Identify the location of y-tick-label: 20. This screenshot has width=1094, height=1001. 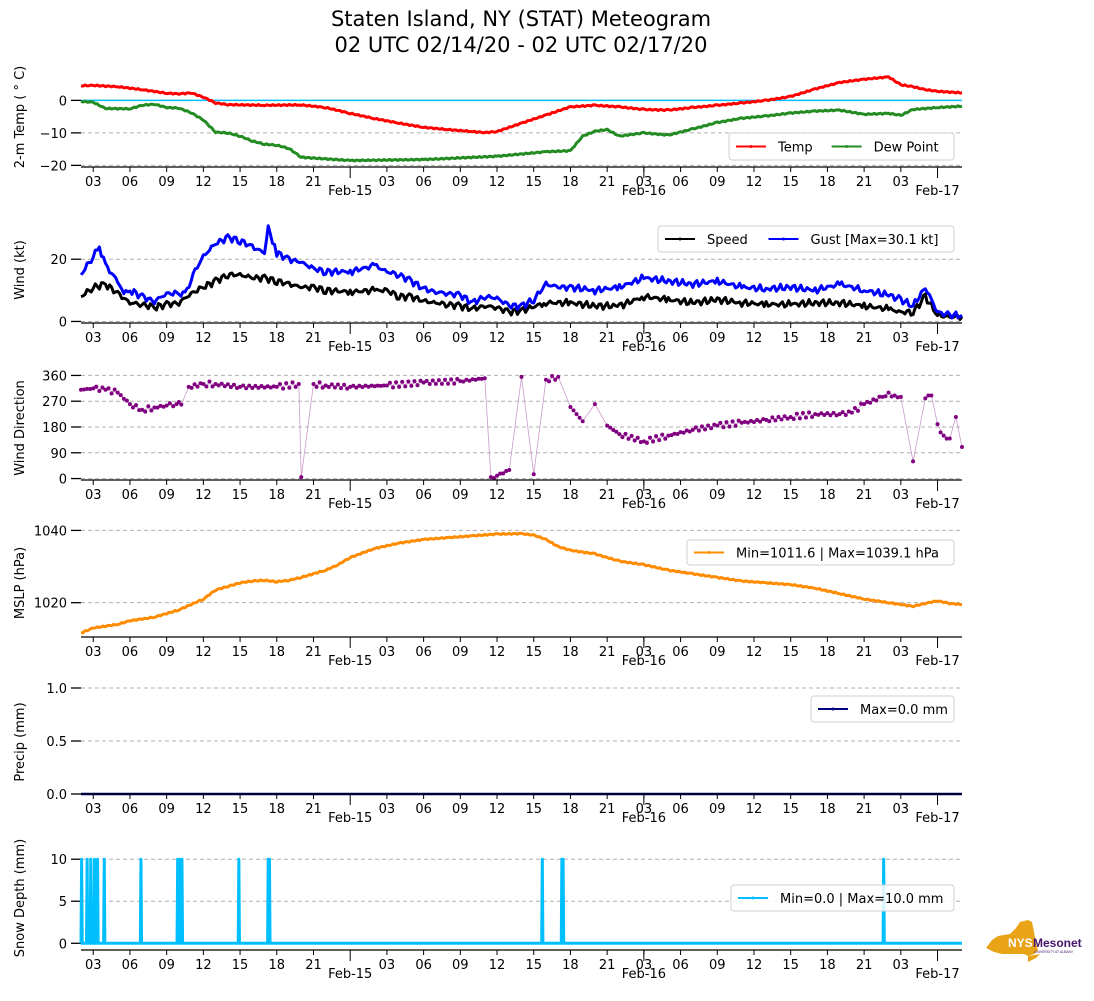
(58, 260).